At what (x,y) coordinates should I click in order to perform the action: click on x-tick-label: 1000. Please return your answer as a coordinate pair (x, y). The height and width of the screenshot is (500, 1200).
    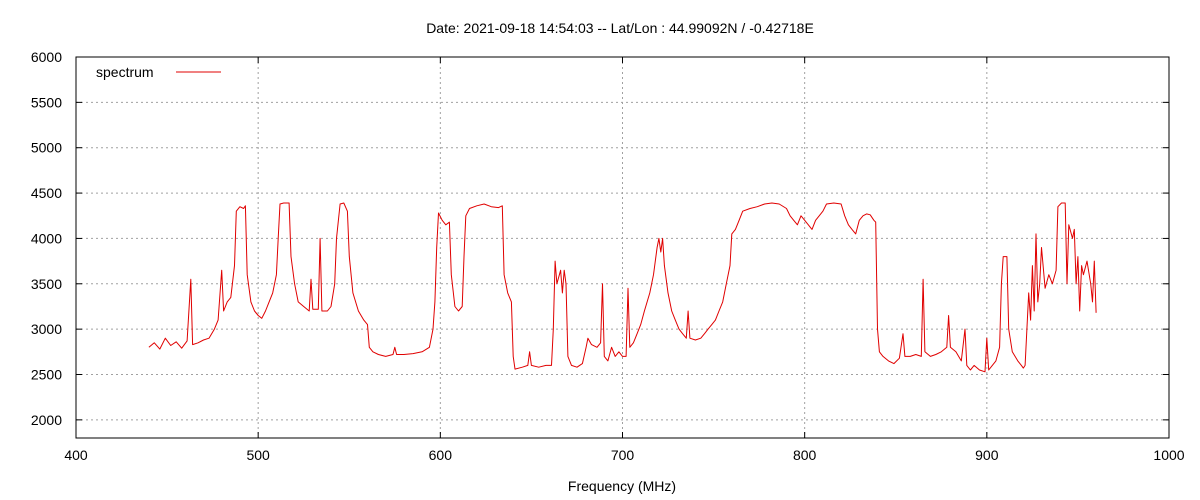
    Looking at the image, I should click on (1168, 455).